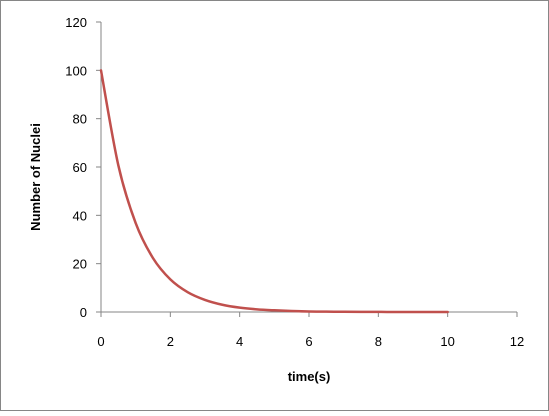 This screenshot has height=416, width=549. What do you see at coordinates (447, 341) in the screenshot?
I see `x-tick-label: 10` at bounding box center [447, 341].